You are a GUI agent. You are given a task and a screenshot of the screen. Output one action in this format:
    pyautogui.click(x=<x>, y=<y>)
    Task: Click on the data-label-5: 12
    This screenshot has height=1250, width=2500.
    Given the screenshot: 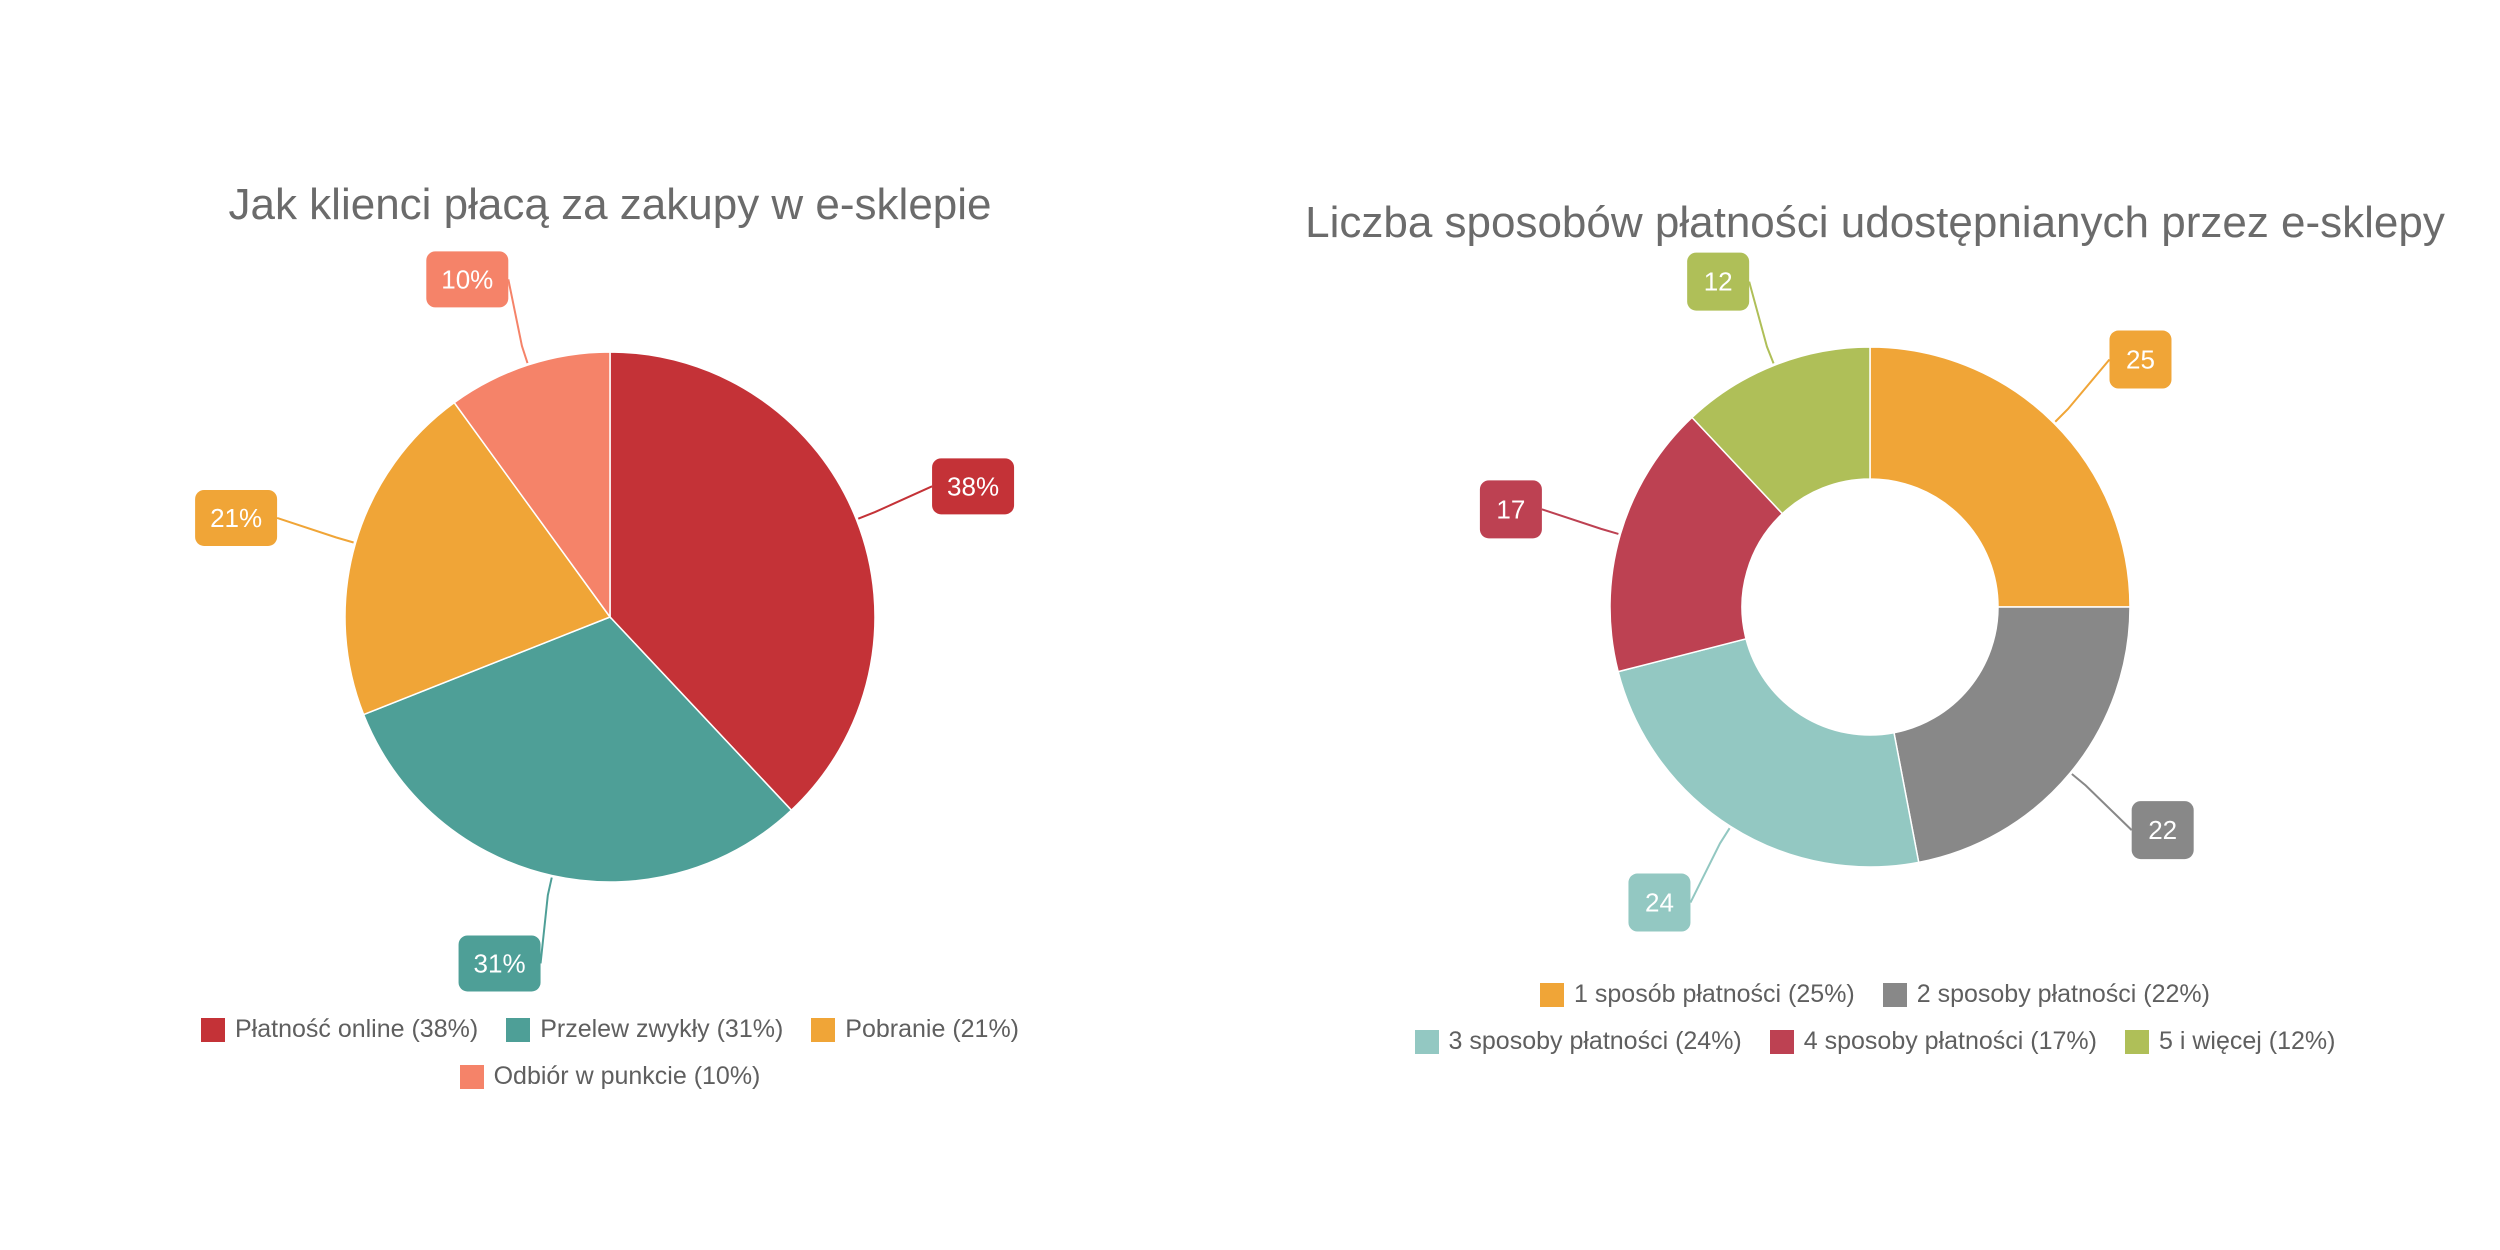 What is the action you would take?
    pyautogui.click(x=1718, y=282)
    